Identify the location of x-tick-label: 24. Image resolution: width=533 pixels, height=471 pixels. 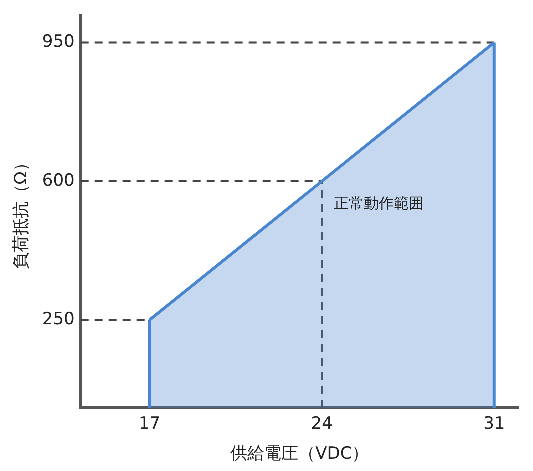
(322, 424).